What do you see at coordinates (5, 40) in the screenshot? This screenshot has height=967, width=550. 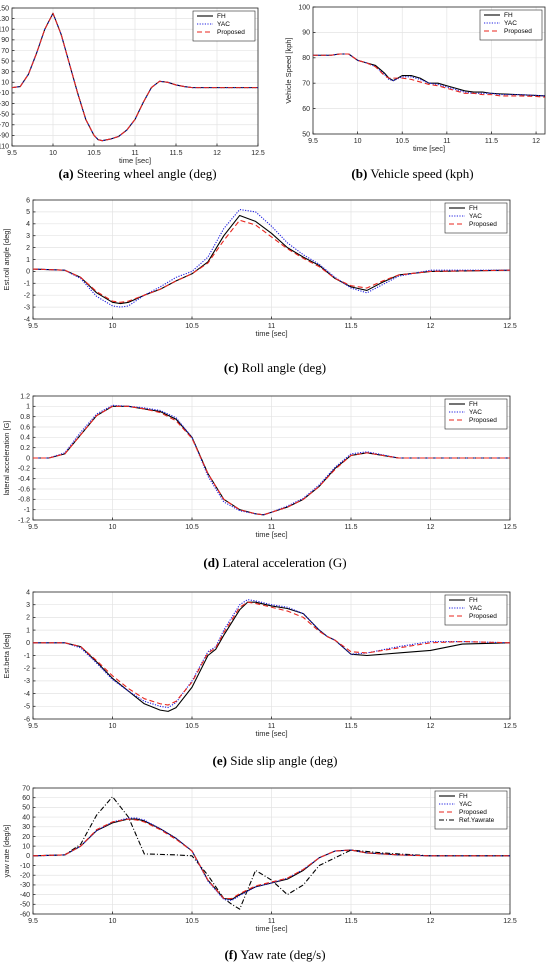 I see `y-tick-label: 90` at bounding box center [5, 40].